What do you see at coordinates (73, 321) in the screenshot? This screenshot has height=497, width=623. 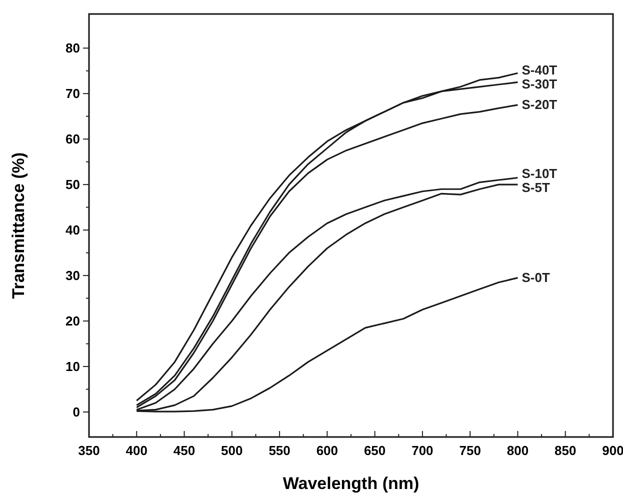 I see `y-tick-label: 20` at bounding box center [73, 321].